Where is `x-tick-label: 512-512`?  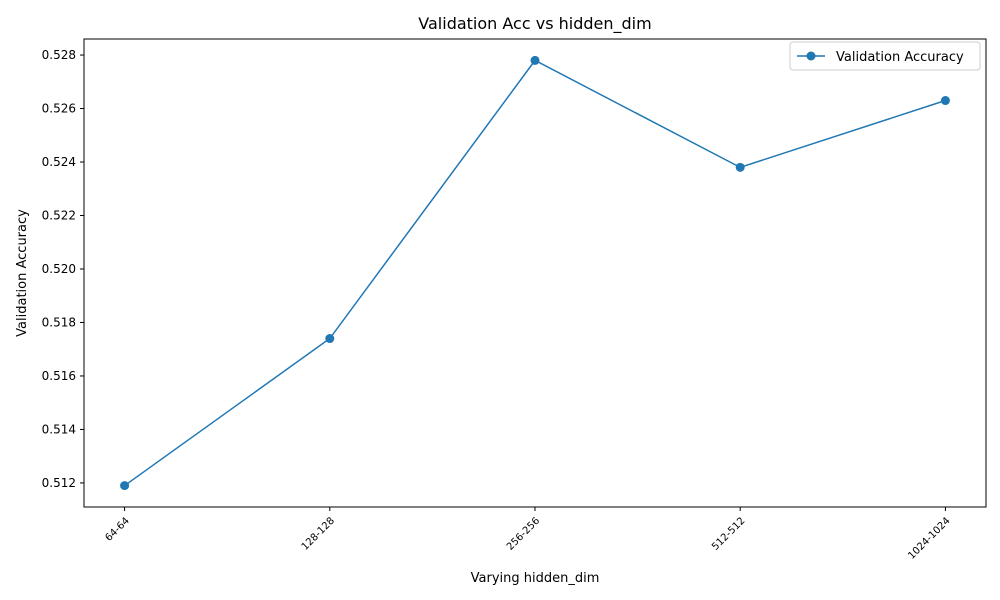 x-tick-label: 512-512 is located at coordinates (728, 533).